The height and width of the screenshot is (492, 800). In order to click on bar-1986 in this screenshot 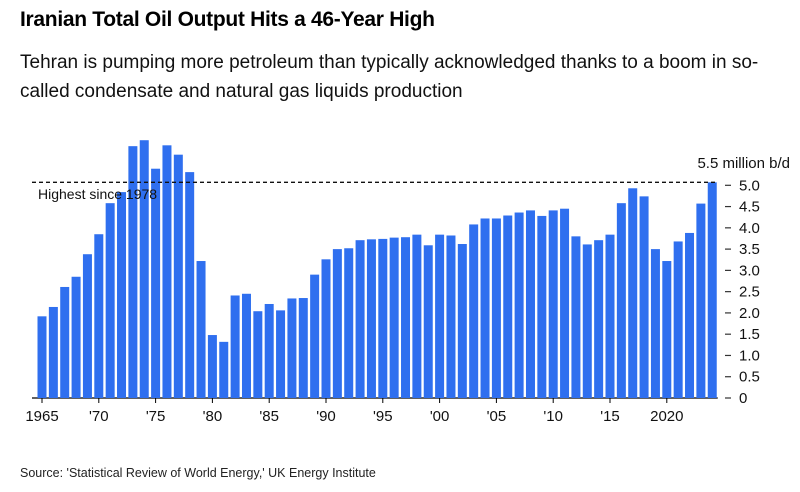, I will do `click(281, 354)`.